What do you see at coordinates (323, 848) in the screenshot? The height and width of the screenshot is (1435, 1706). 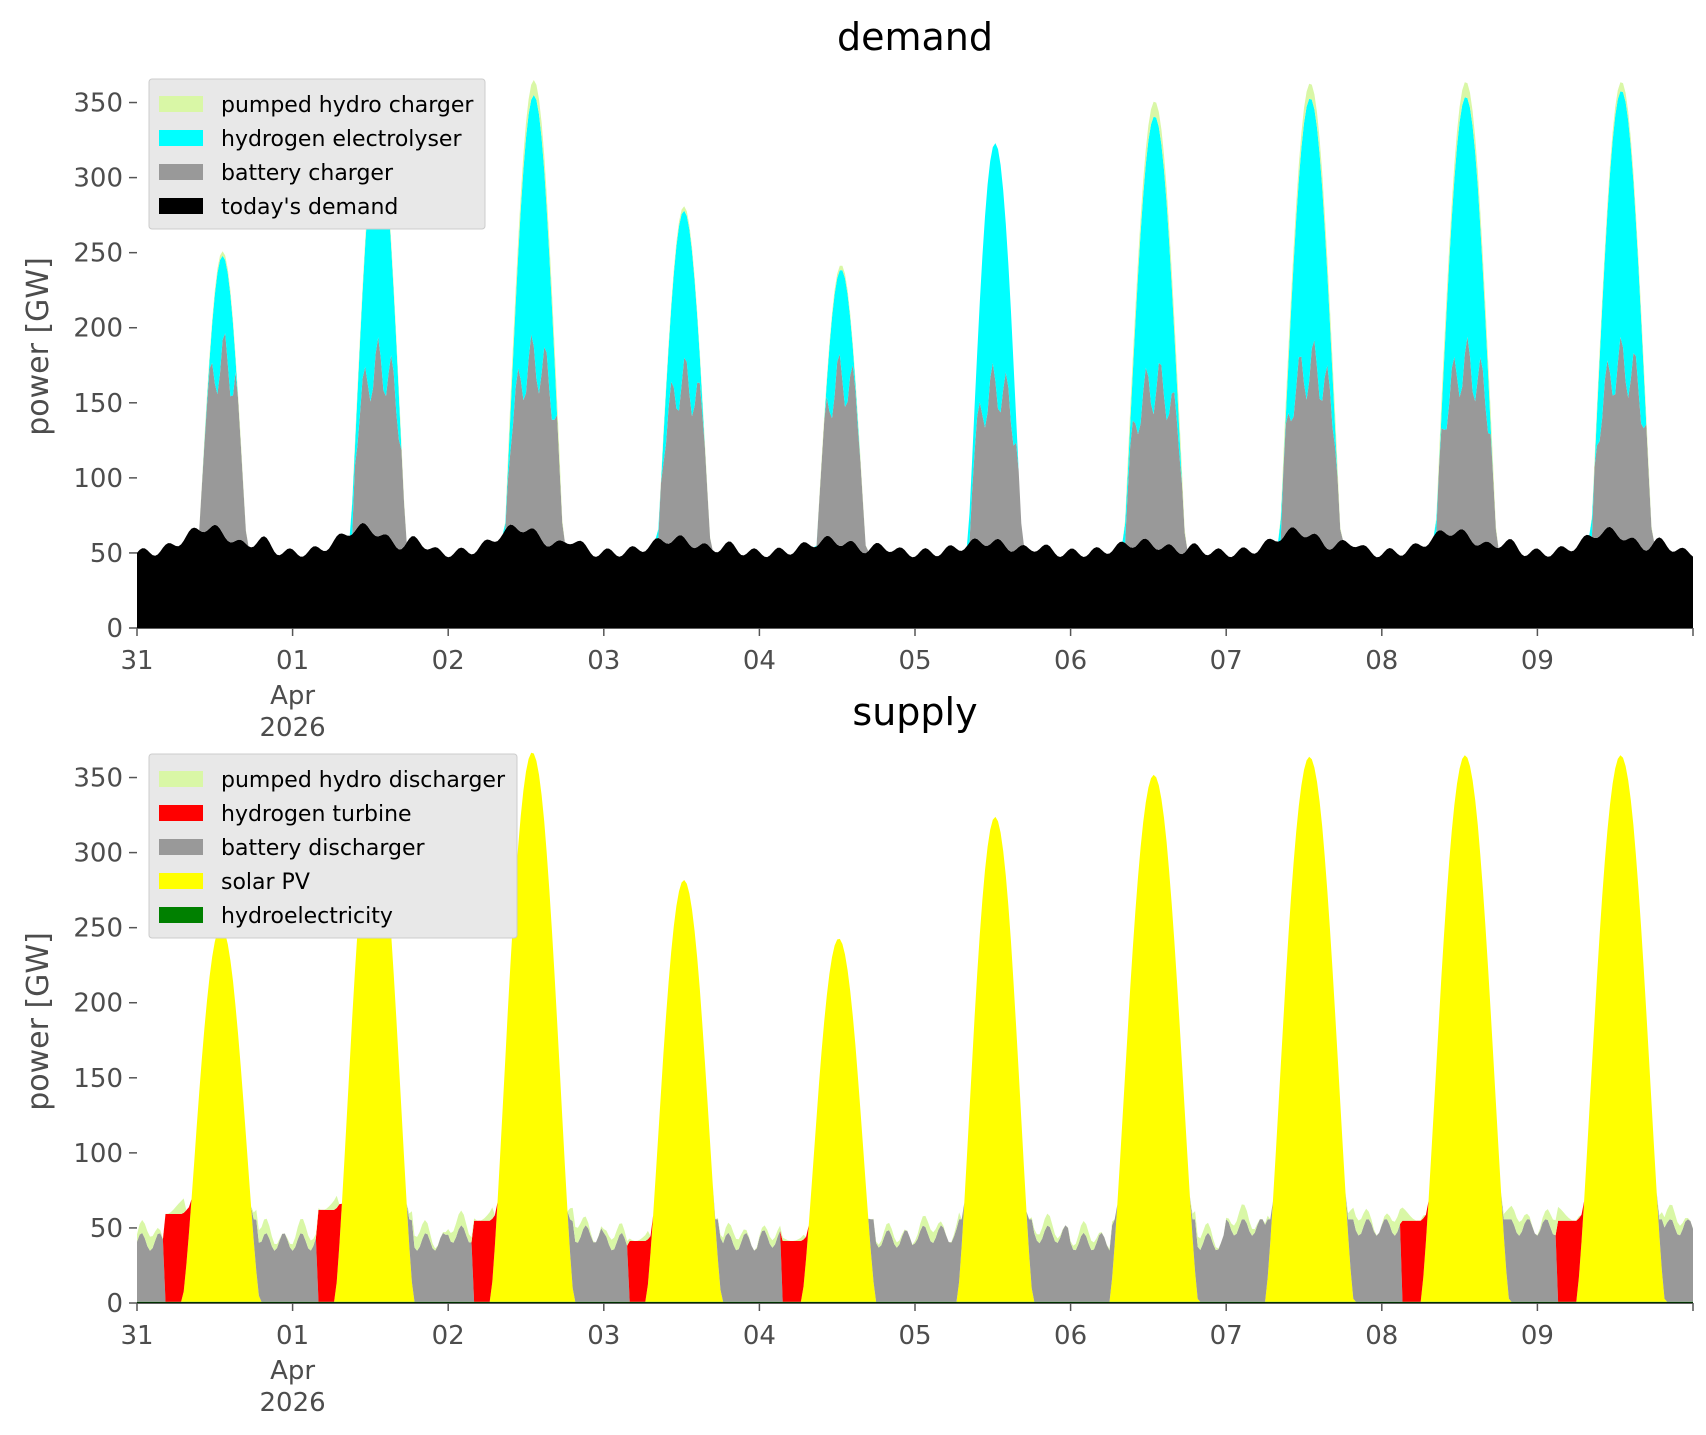 I see `legend-label: battery discharger` at bounding box center [323, 848].